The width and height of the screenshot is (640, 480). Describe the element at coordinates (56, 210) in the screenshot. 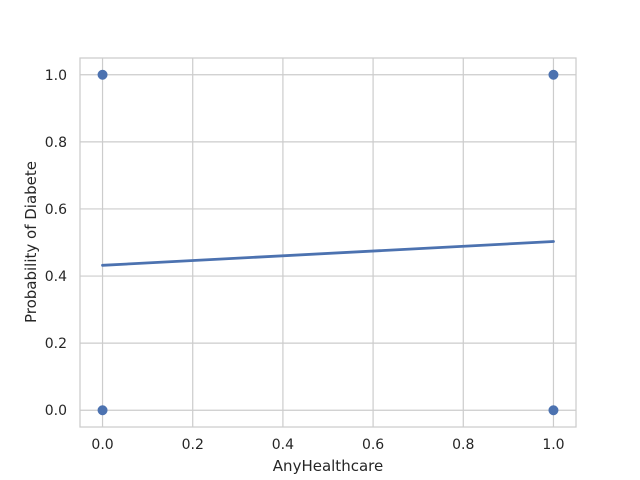

I see `y-tick-label: 0.6` at that location.